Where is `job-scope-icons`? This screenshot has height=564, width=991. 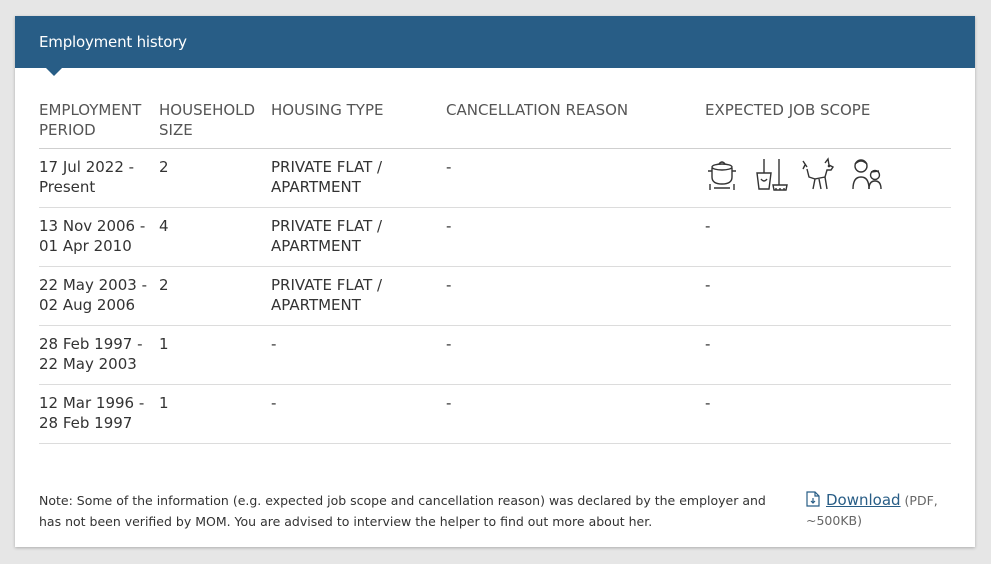 job-scope-icons is located at coordinates (826, 175).